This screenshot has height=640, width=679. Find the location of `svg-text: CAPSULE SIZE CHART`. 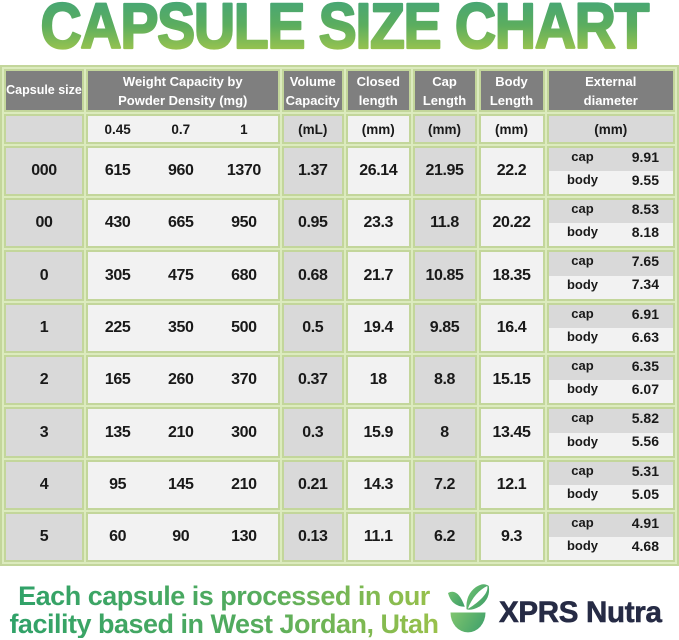

svg-text: CAPSULE SIZE CHART is located at coordinates (345, 31).